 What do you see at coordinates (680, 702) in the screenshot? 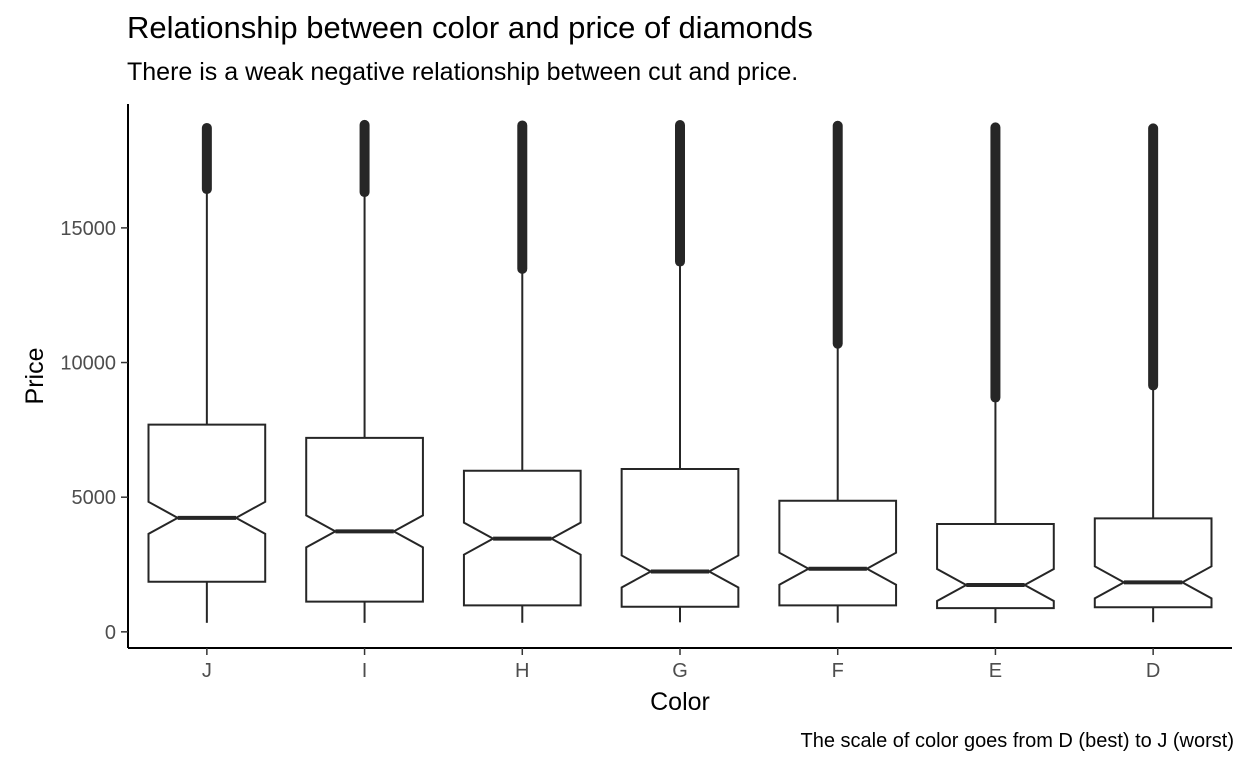
I see `x-axis-title: Color` at bounding box center [680, 702].